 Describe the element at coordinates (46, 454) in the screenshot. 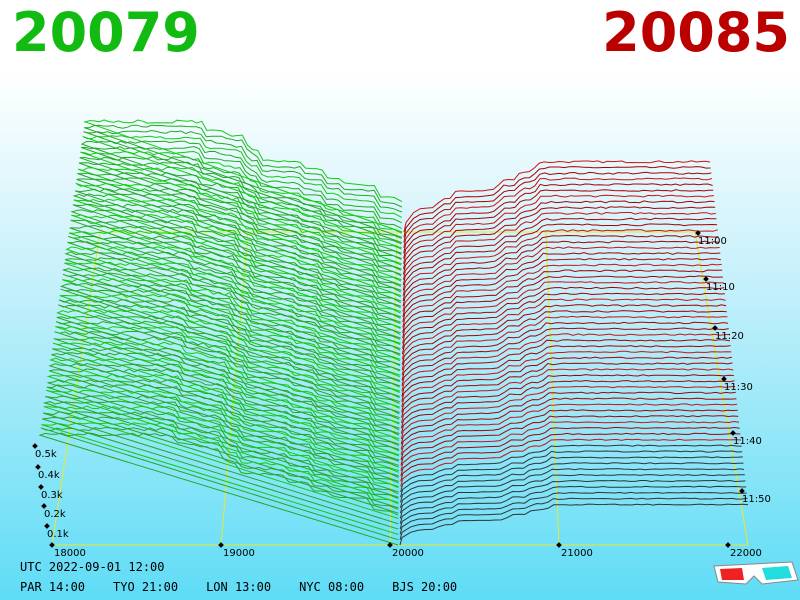

I see `depth-tick-label: 0.5k` at that location.